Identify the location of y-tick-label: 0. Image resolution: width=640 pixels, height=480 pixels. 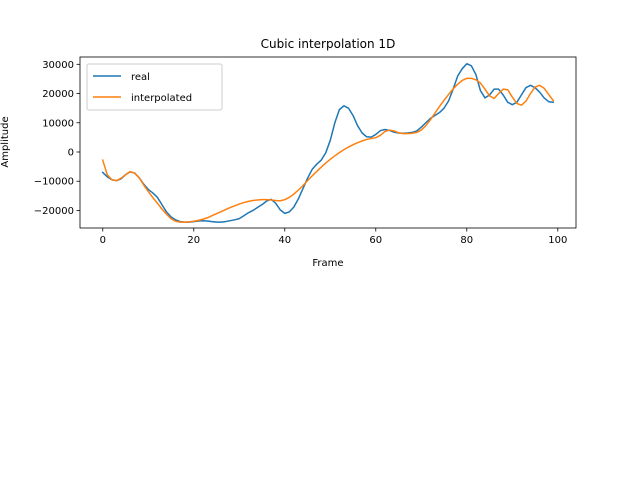
(71, 153).